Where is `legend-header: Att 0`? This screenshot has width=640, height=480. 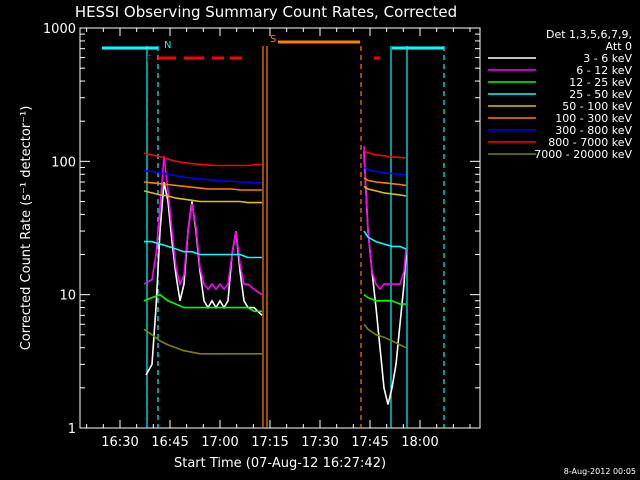 legend-header: Att 0 is located at coordinates (619, 46).